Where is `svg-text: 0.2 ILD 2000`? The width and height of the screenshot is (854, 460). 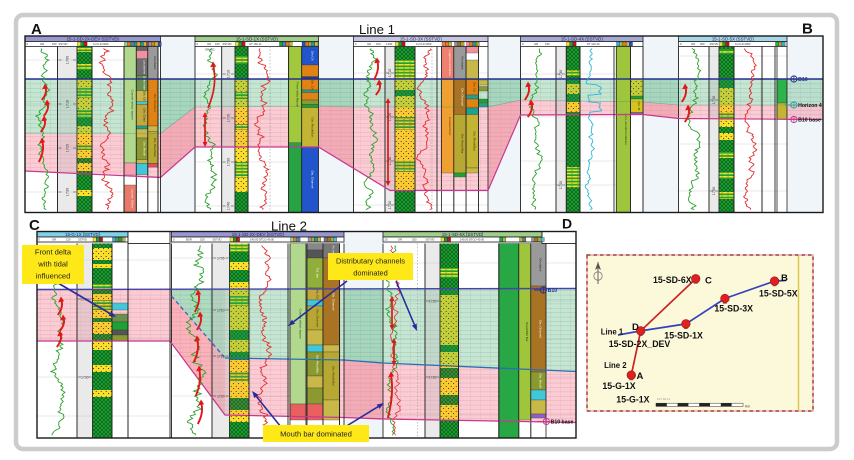
svg-text: 0.2 ILD 2000 is located at coordinates (101, 44).